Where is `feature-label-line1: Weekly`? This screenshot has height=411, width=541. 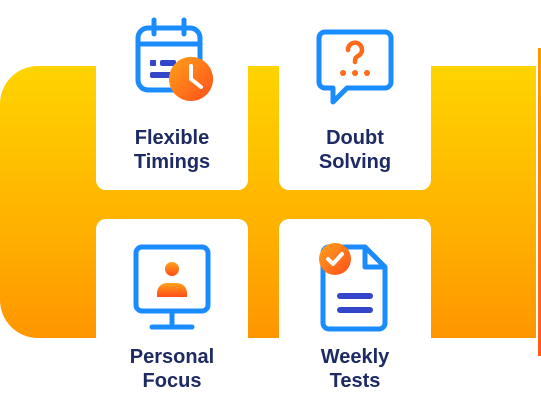 feature-label-line1: Weekly is located at coordinates (355, 357).